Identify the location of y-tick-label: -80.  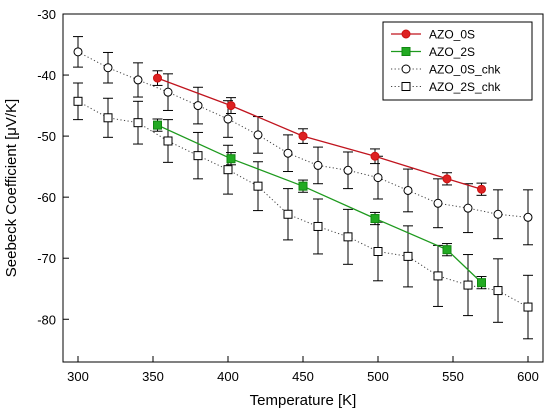
(46, 319).